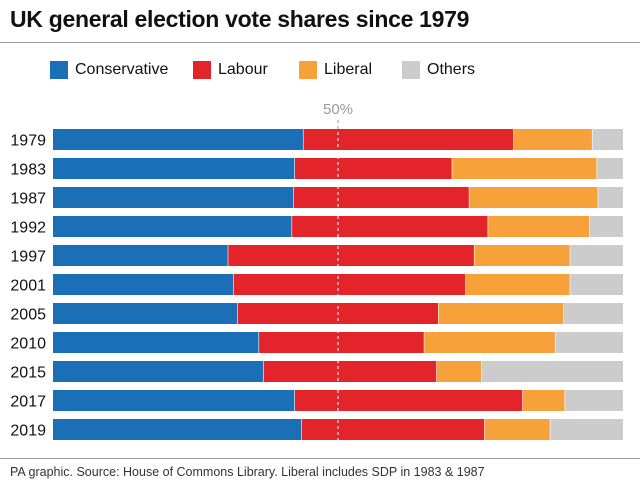  Describe the element at coordinates (178, 139) in the screenshot. I see `bar-conservative-1979` at that location.